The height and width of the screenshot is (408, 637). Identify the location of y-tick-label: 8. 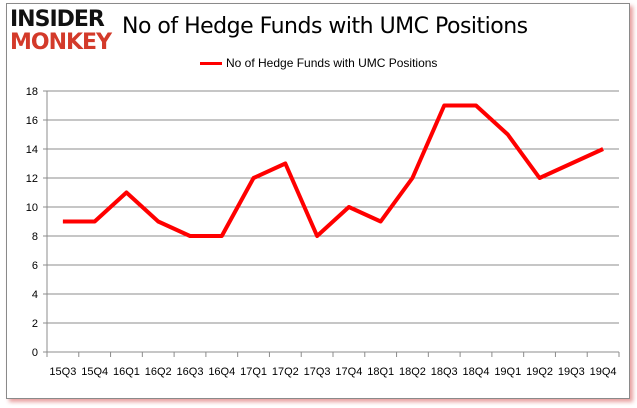
(35, 237).